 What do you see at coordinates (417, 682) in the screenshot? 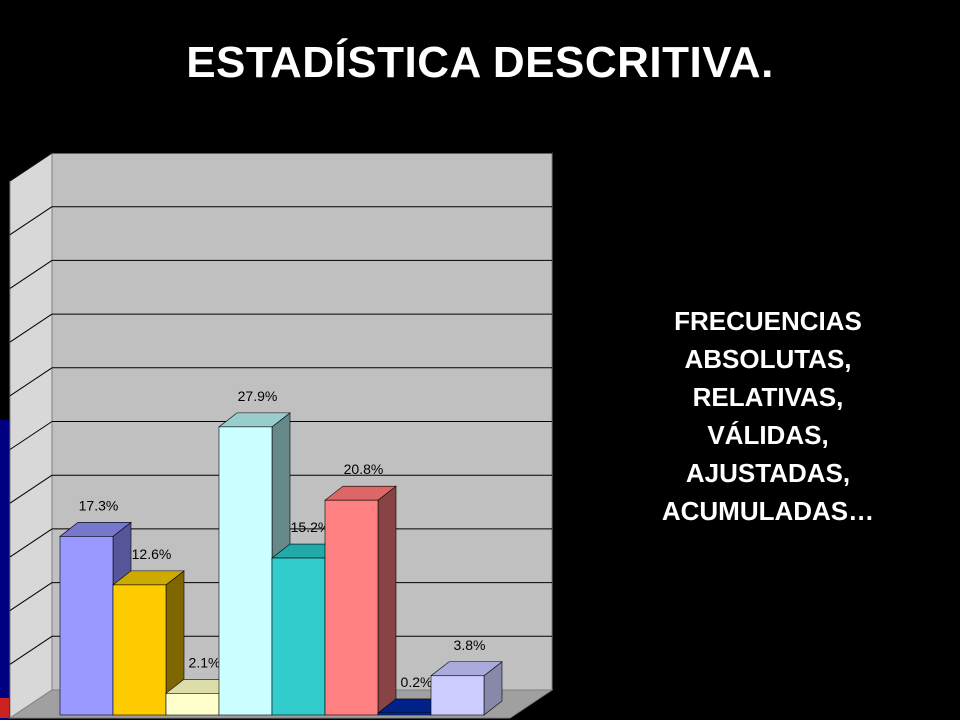
I see `data-label-7: 0.2%` at bounding box center [417, 682].